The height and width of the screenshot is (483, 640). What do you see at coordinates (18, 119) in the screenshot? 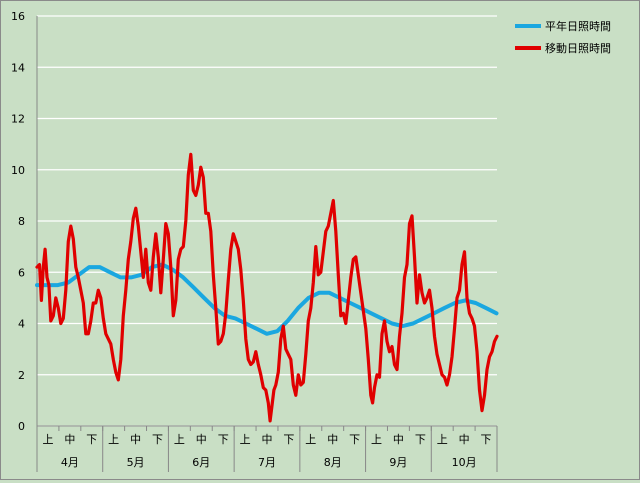
I see `y-tick-label: 12` at bounding box center [18, 119].